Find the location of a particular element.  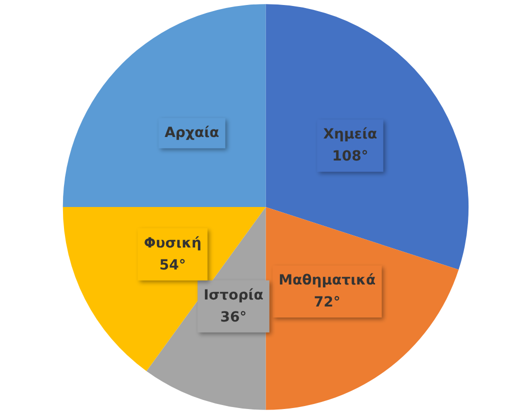

slice-label: Μαθηματικά is located at coordinates (327, 280).